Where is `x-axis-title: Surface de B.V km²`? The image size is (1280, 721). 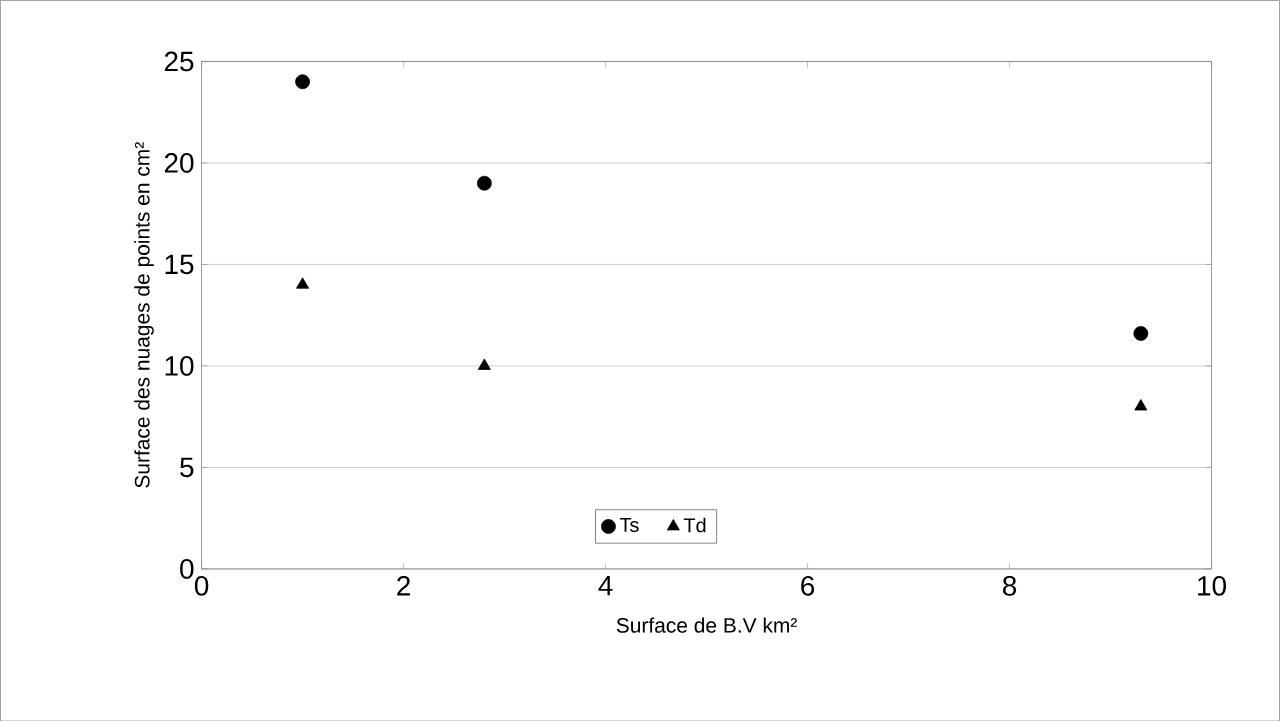 x-axis-title: Surface de B.V km² is located at coordinates (706, 625).